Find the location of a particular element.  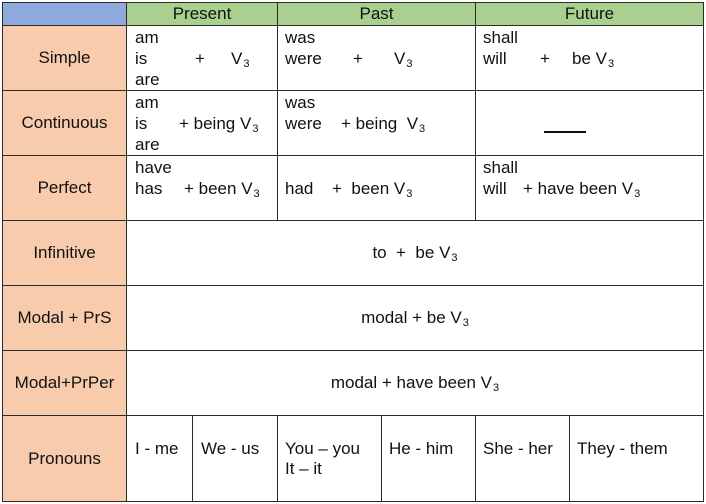

simple-future-bev: be V3 is located at coordinates (593, 59).